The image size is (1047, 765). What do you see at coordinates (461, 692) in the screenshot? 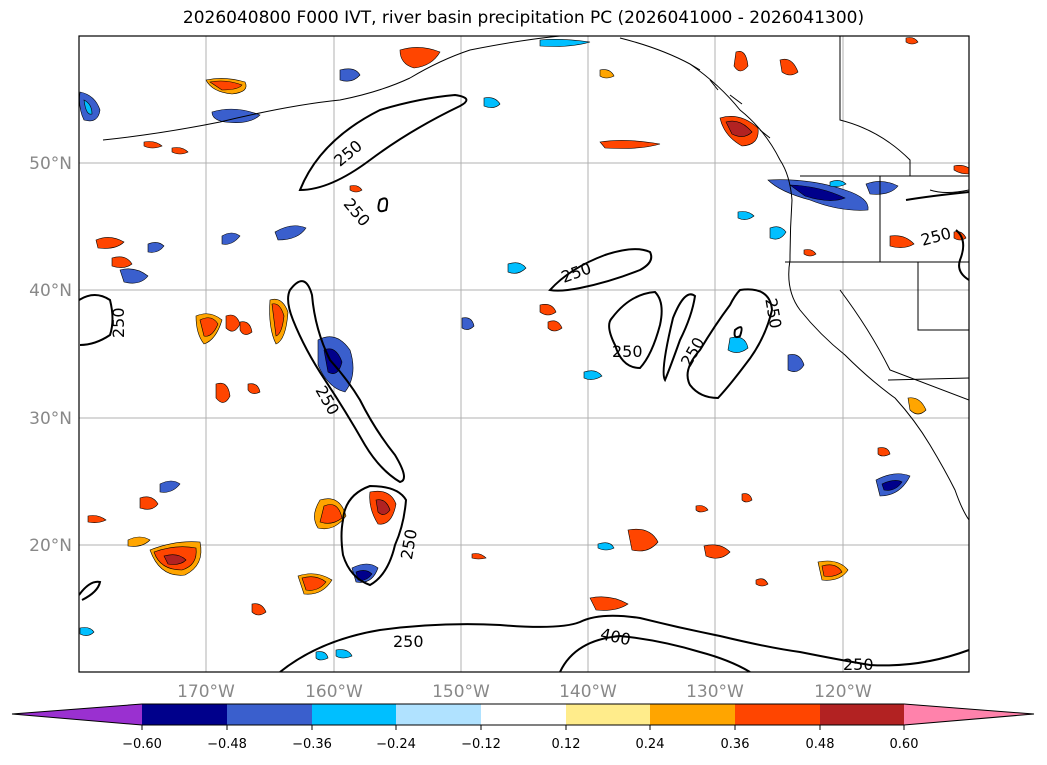
I see `lon-tick-label: 150°W` at bounding box center [461, 692].